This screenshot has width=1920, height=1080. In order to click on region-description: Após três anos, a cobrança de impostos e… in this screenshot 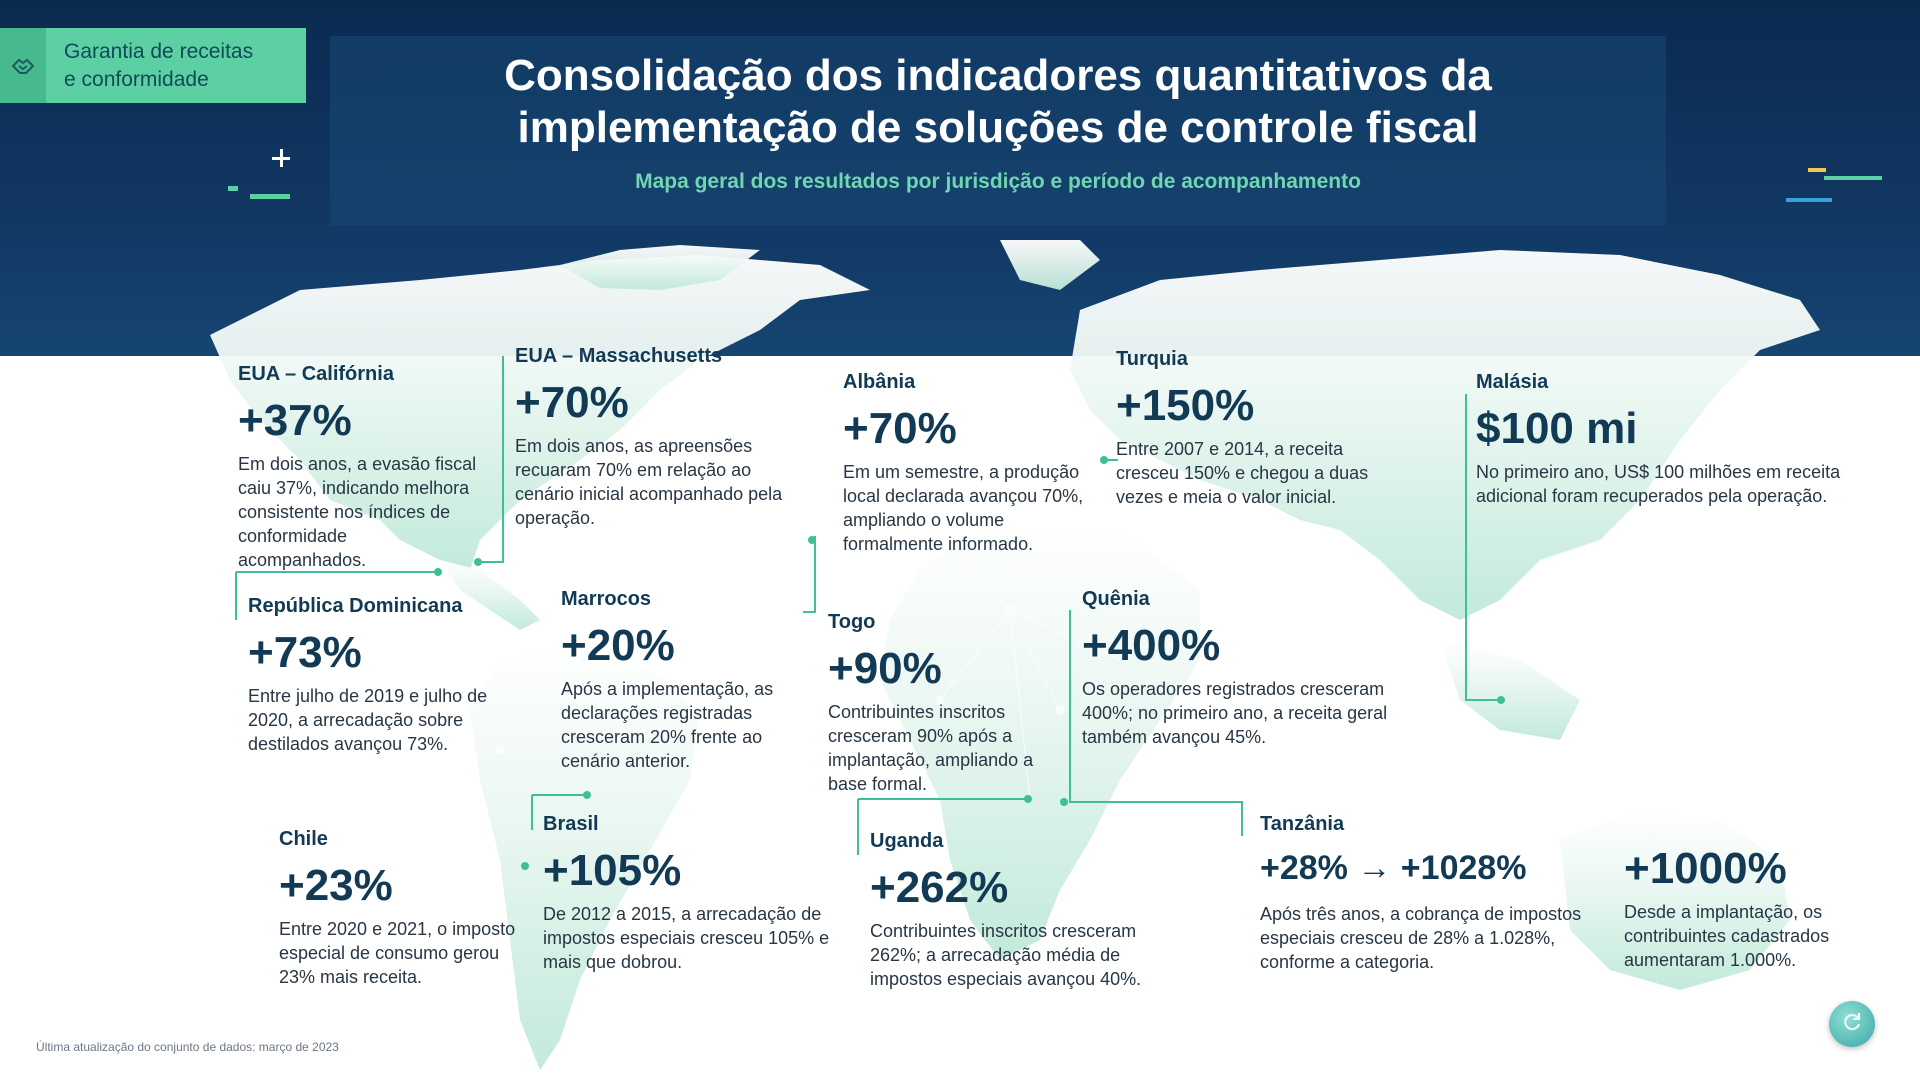, I will do `click(1421, 938)`.